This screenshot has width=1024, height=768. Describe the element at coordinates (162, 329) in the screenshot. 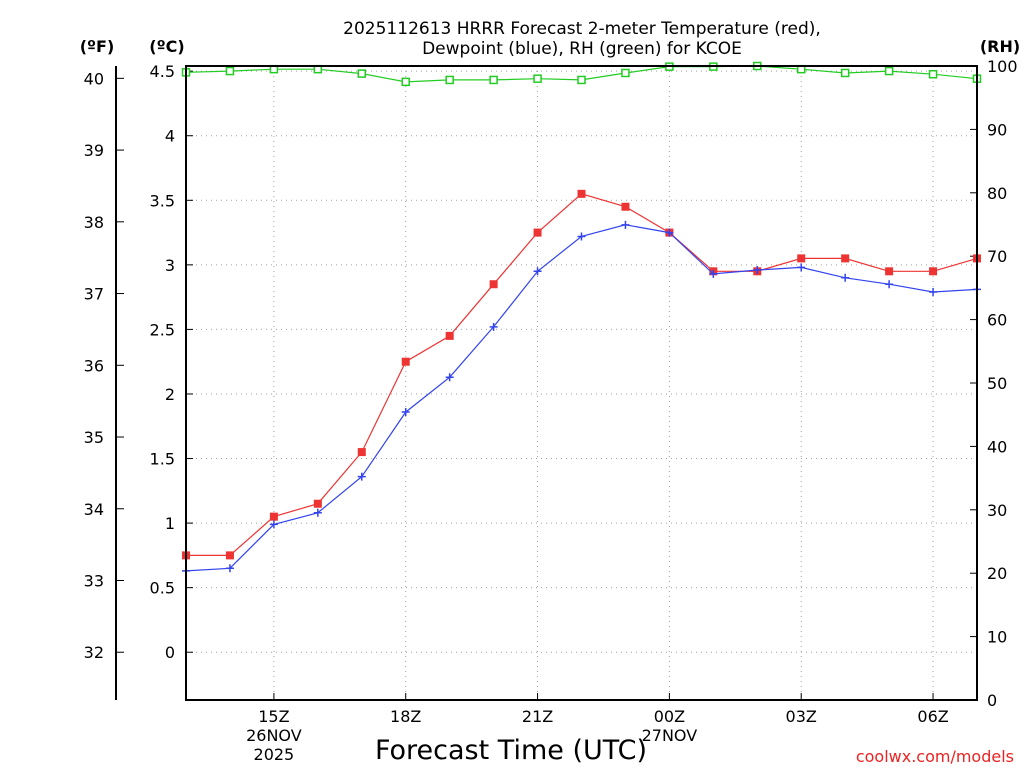

I see `celsius-tick-label: 2.5` at that location.